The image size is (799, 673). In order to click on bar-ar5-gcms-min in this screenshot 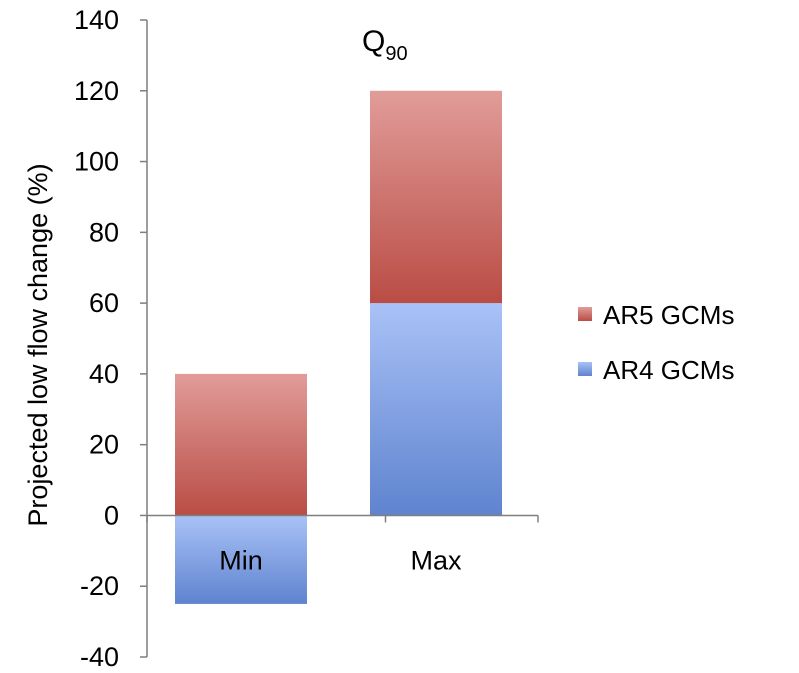, I will do `click(241, 444)`.